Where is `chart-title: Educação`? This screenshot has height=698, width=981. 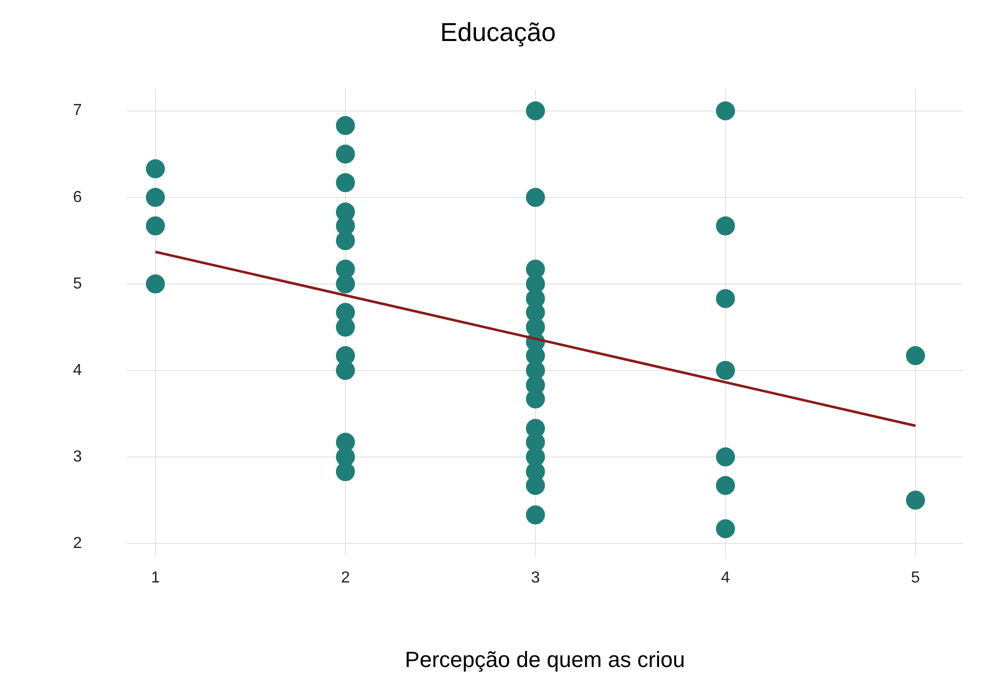 chart-title: Educação is located at coordinates (498, 31).